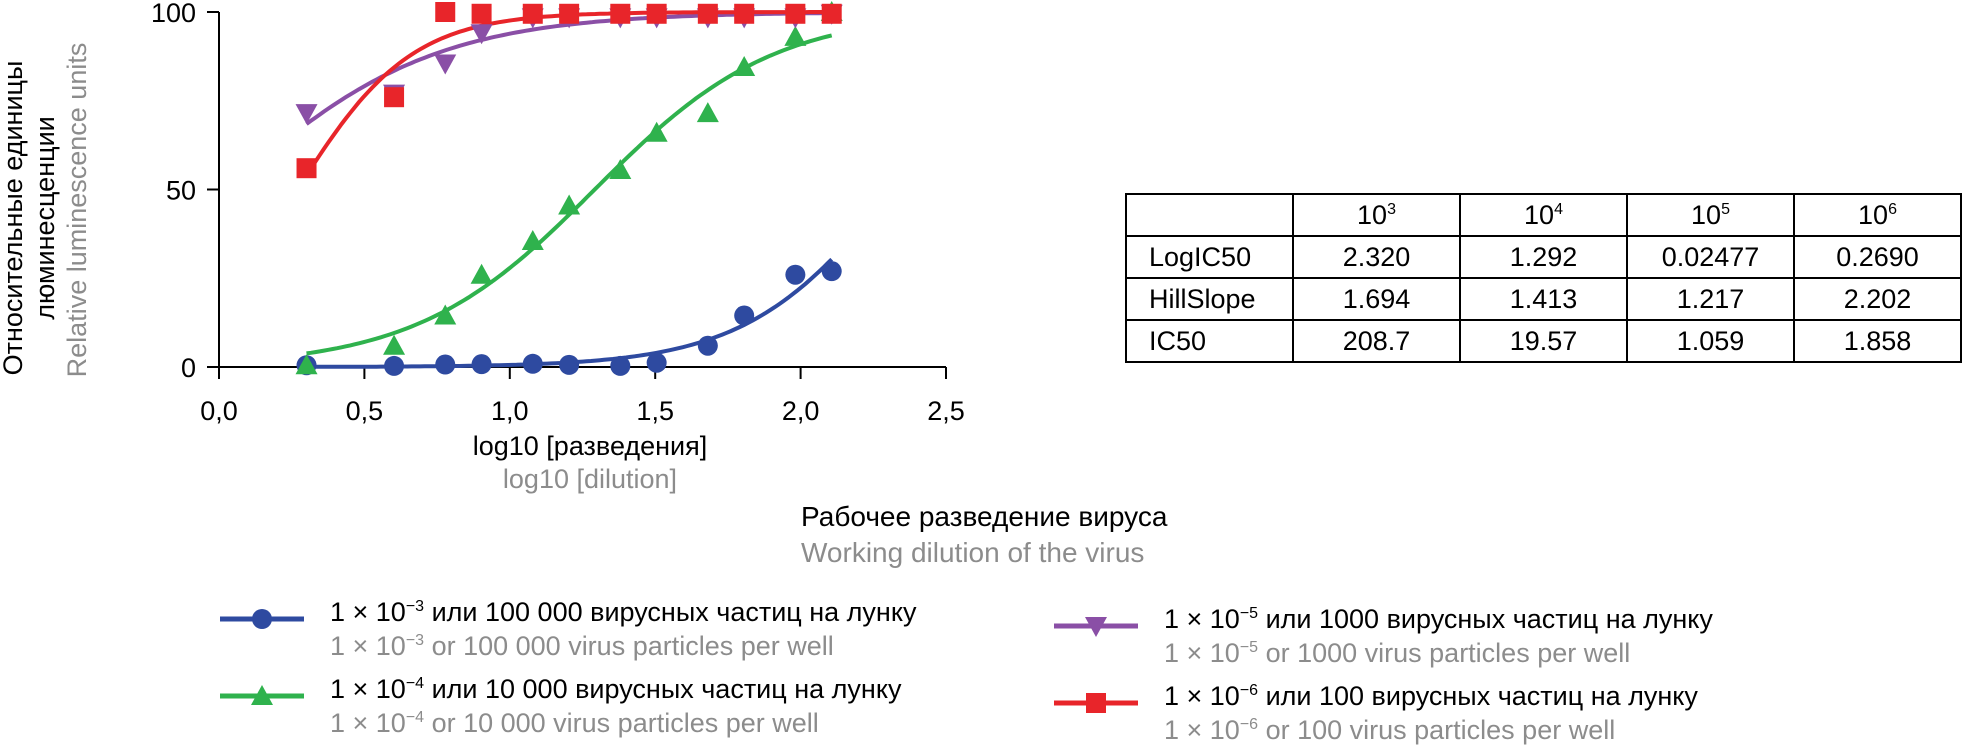  I want to click on table-row: LogIC50 2.320 1.292 0.02477 0.2690, so click(1543, 257).